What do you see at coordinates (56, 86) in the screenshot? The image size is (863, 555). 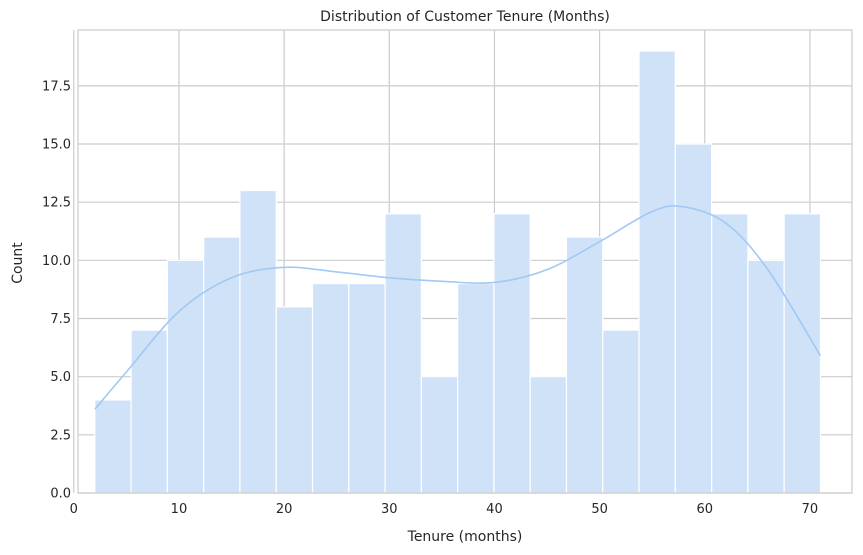 I see `y-tick-label: 17.5` at bounding box center [56, 86].